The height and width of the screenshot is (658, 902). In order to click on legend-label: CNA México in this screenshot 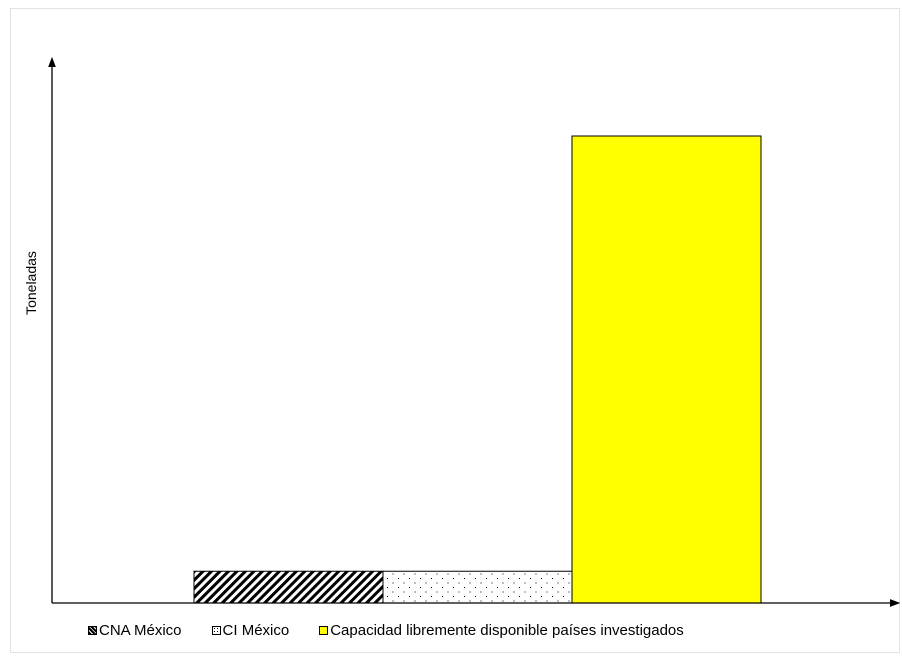, I will do `click(140, 630)`.